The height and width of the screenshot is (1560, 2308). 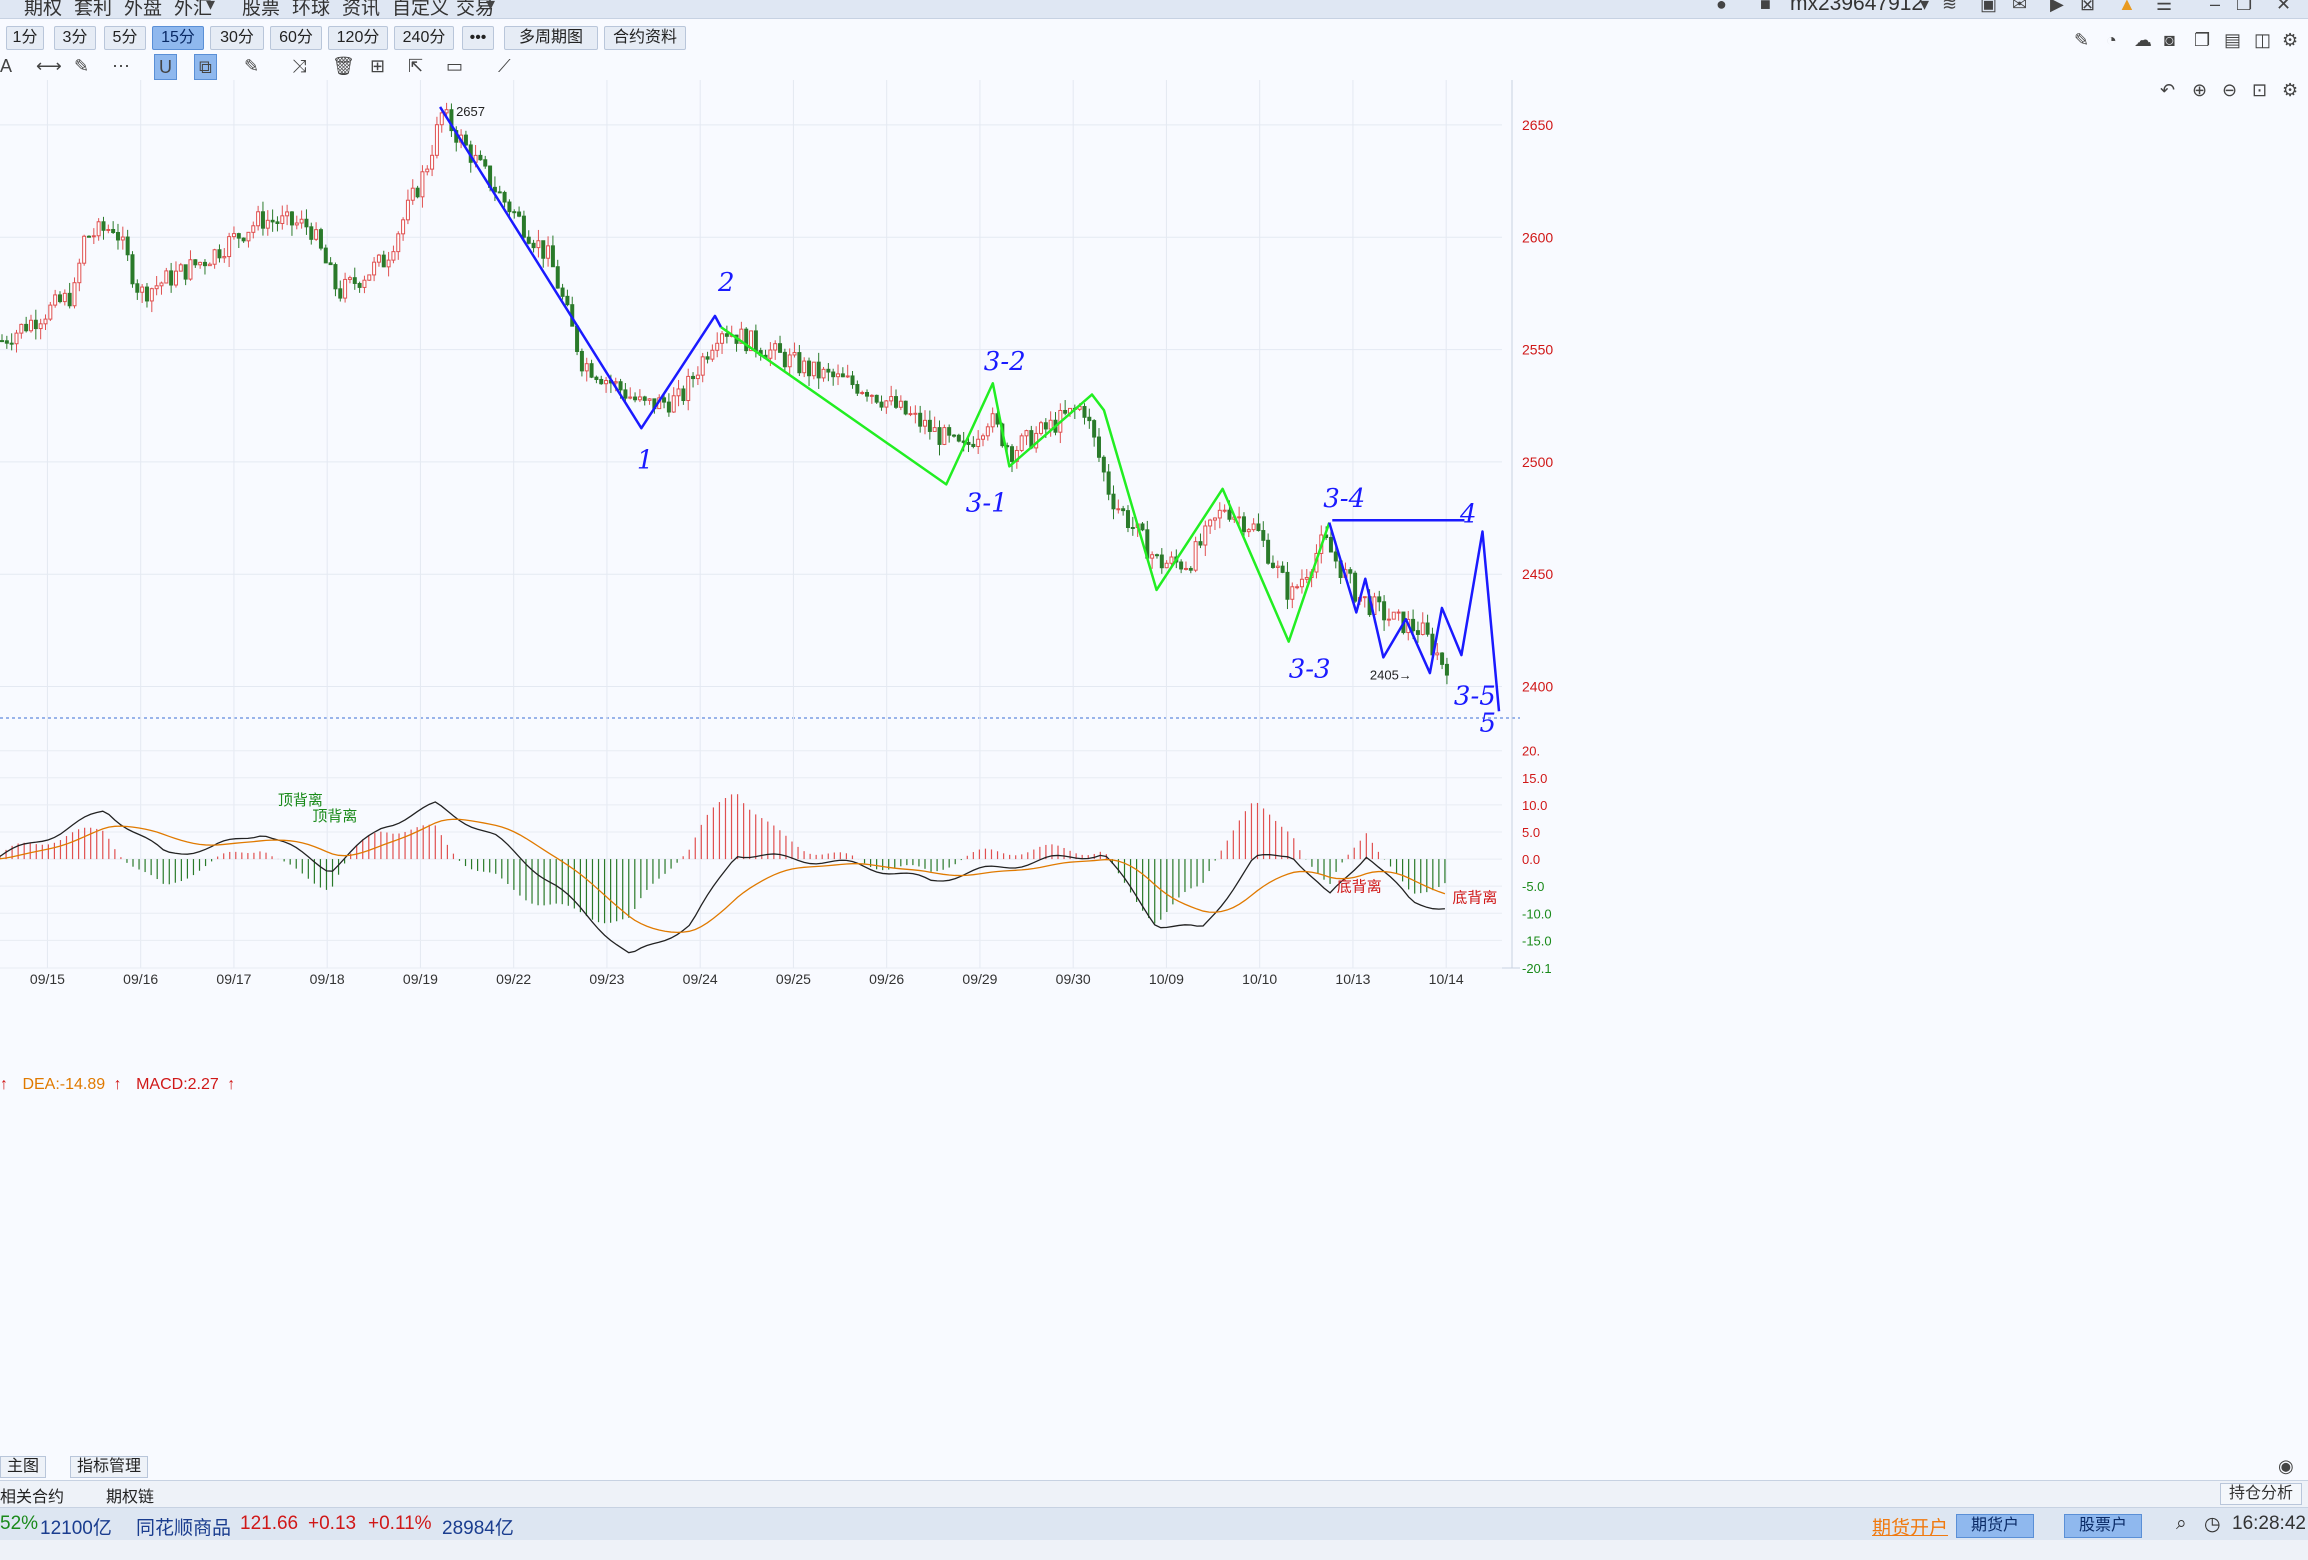 I want to click on period-60min: 60分, so click(x=296, y=38).